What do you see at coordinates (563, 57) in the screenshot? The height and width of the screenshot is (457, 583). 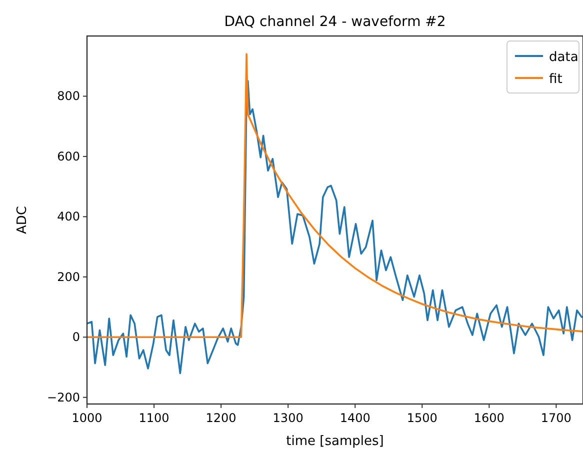 I see `legend-label: data` at bounding box center [563, 57].